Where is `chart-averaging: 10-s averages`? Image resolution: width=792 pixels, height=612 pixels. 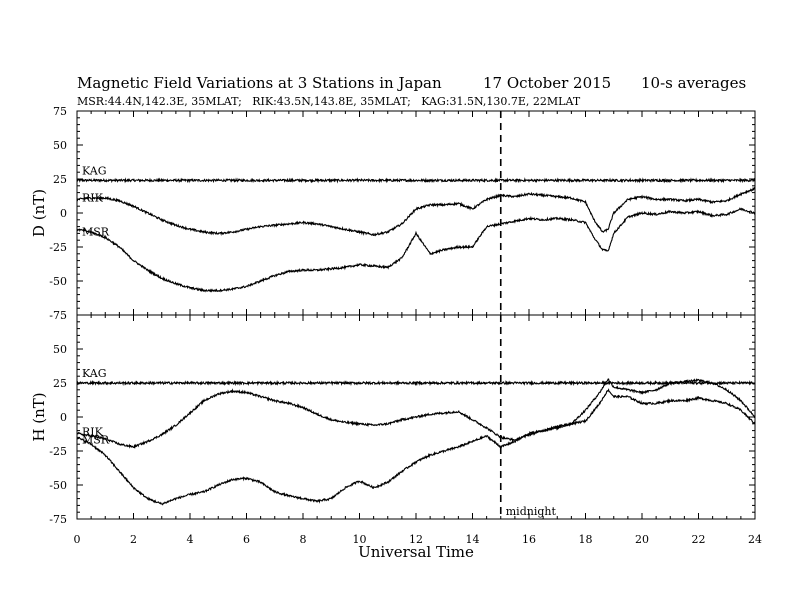
chart-averaging: 10-s averages is located at coordinates (693, 83).